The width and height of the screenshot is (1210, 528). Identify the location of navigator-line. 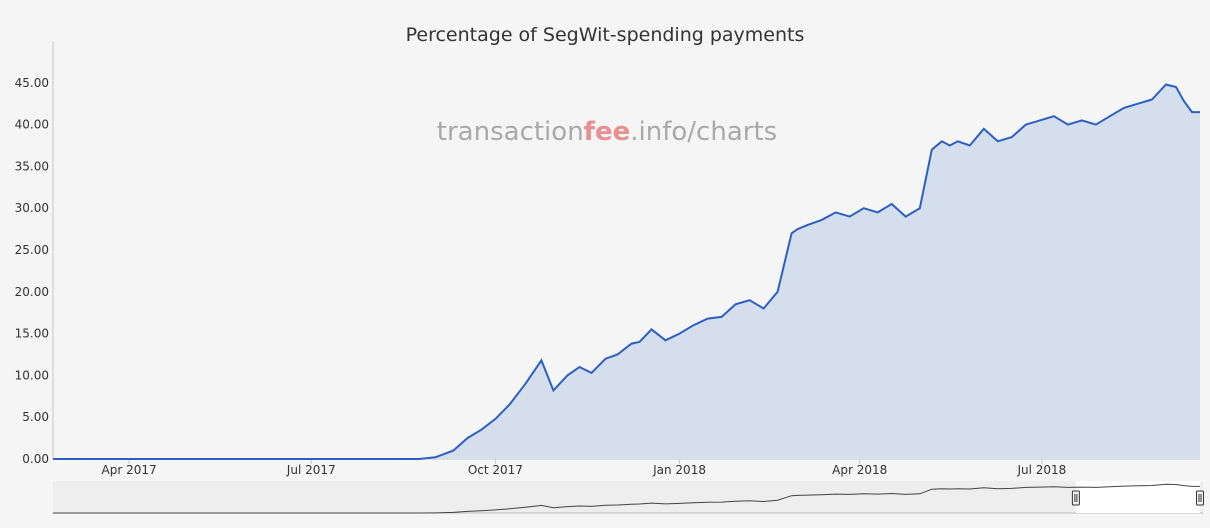
(626, 498).